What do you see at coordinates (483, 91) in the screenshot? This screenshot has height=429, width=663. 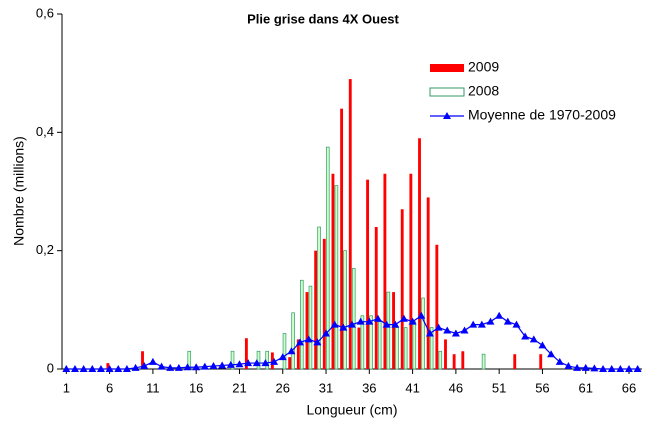 I see `legend-label: 2008` at bounding box center [483, 91].